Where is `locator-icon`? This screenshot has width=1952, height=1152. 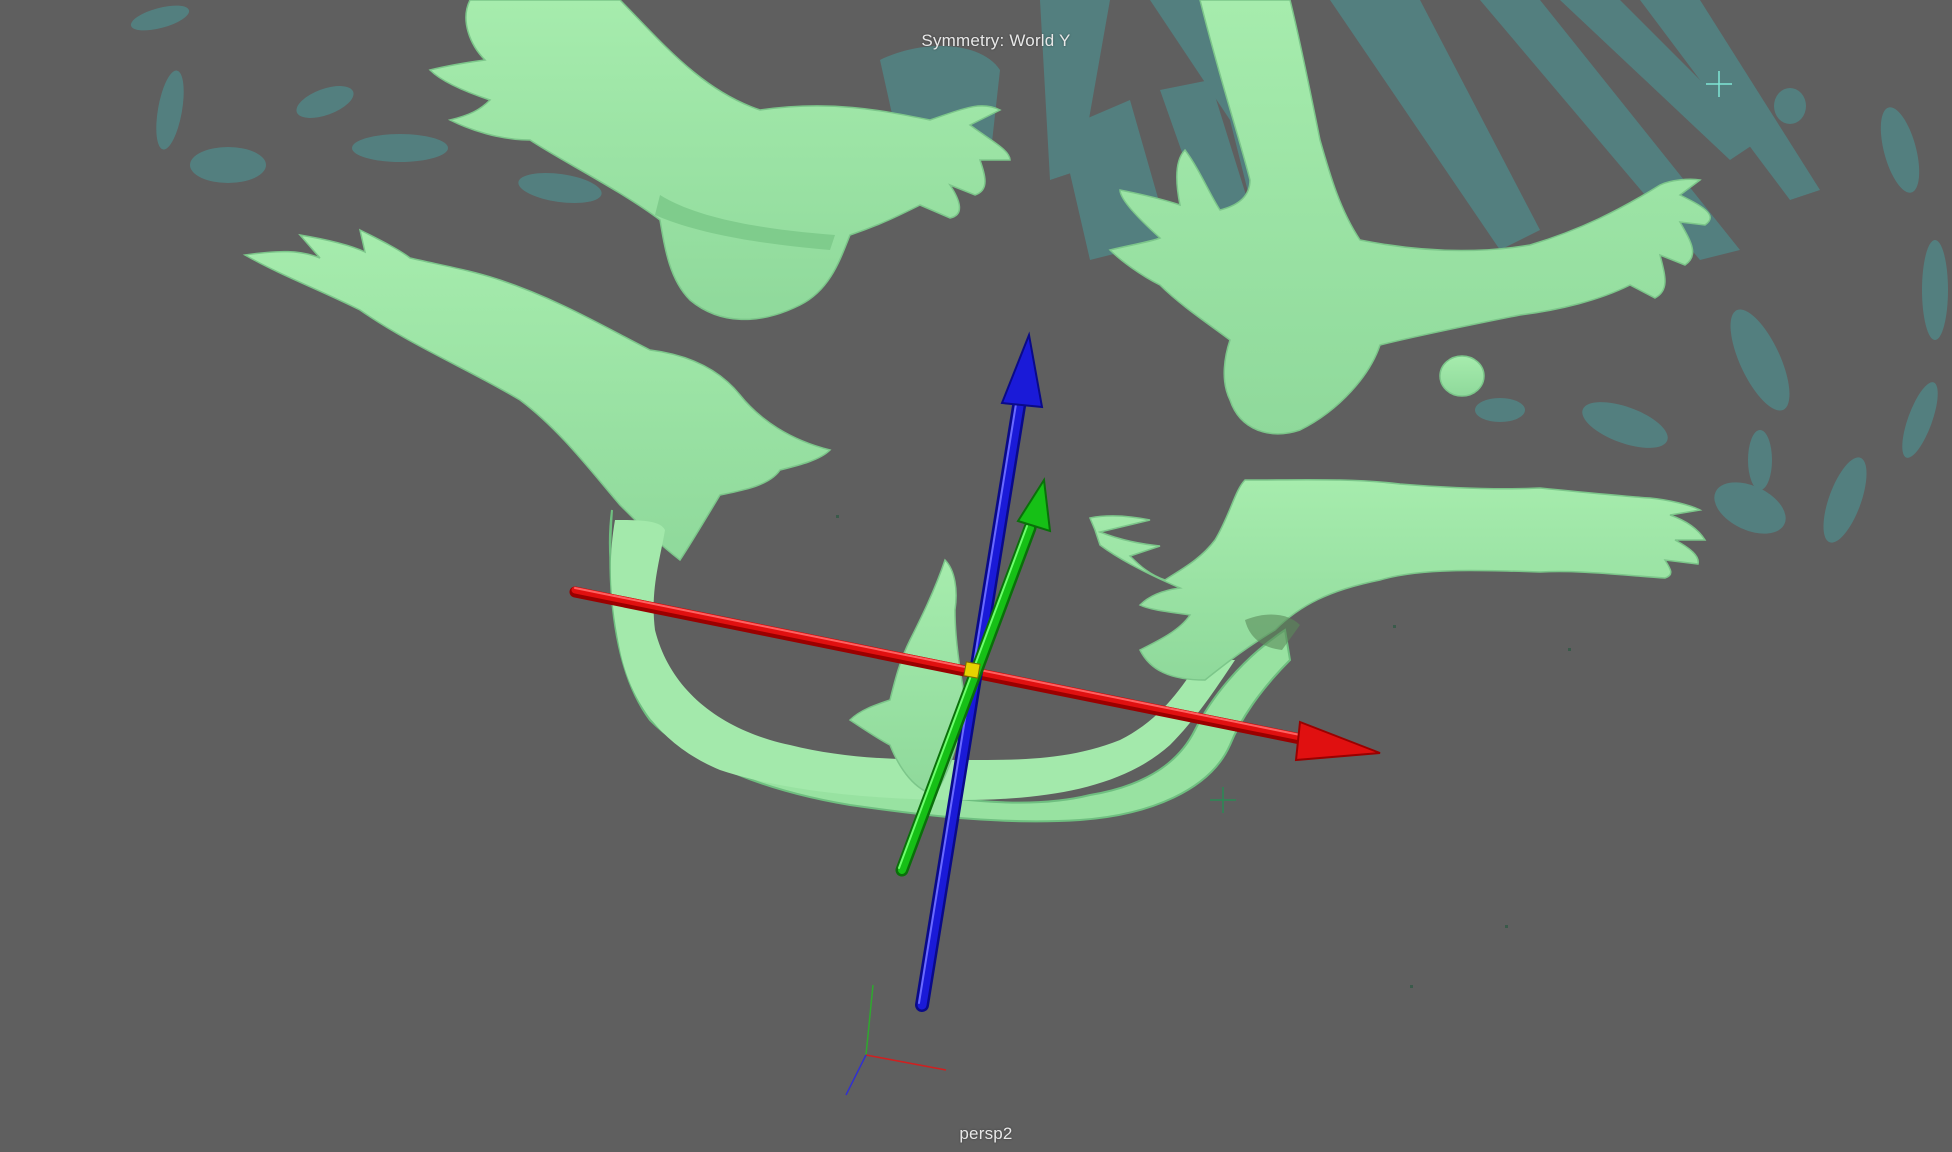 locator-icon is located at coordinates (1223, 800).